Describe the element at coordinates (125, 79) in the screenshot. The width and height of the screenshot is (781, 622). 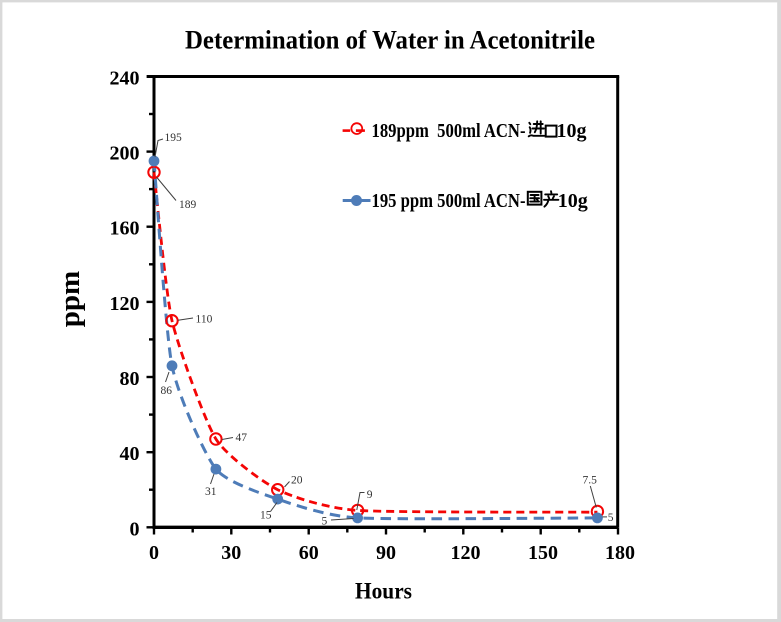
I see `svg-text: 240` at that location.